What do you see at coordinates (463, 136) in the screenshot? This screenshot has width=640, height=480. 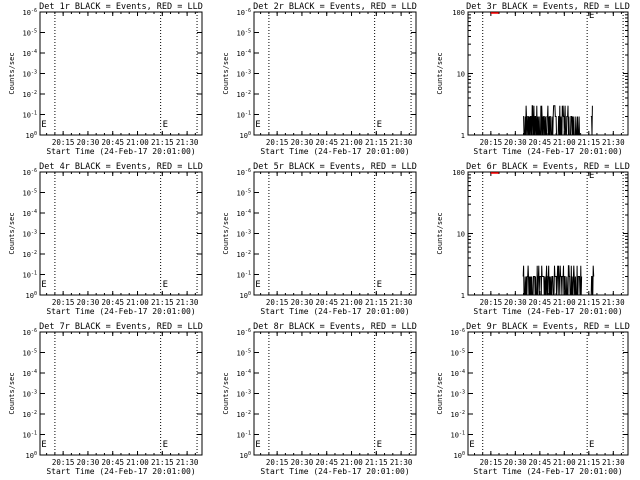 I see `y-tick-label: 1` at bounding box center [463, 136].